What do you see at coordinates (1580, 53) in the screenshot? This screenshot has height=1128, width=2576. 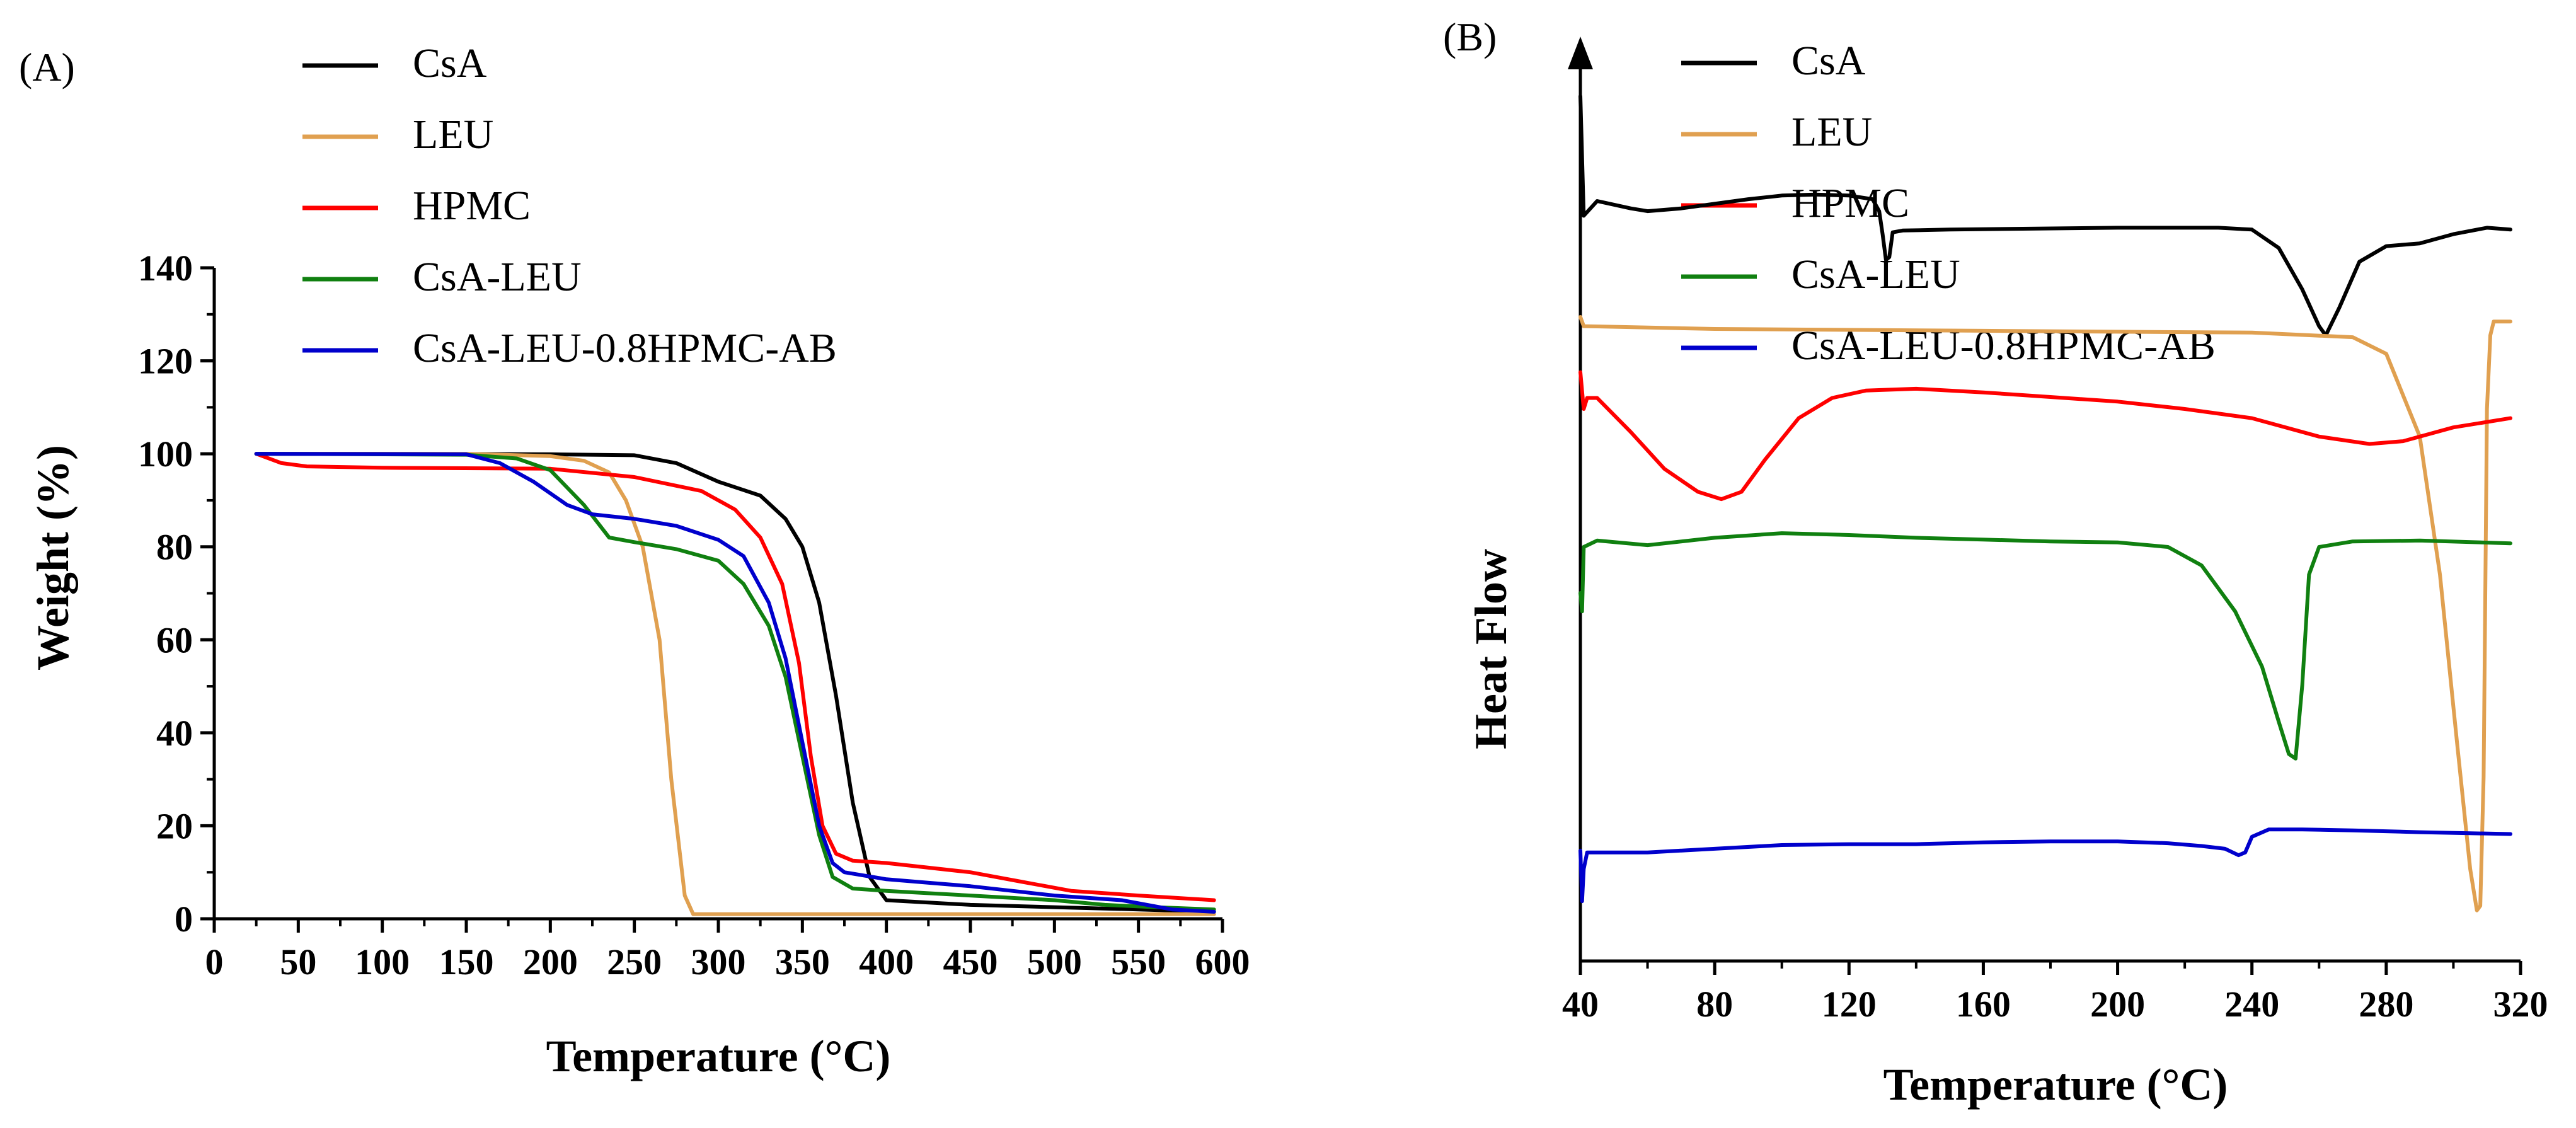 I see `y-axis-arrow-icon` at bounding box center [1580, 53].